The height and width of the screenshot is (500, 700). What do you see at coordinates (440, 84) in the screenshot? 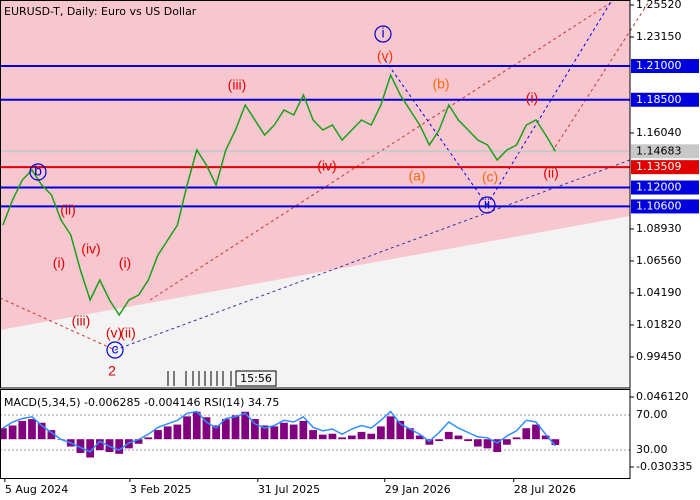
I see `wave-label: (b)` at bounding box center [440, 84].